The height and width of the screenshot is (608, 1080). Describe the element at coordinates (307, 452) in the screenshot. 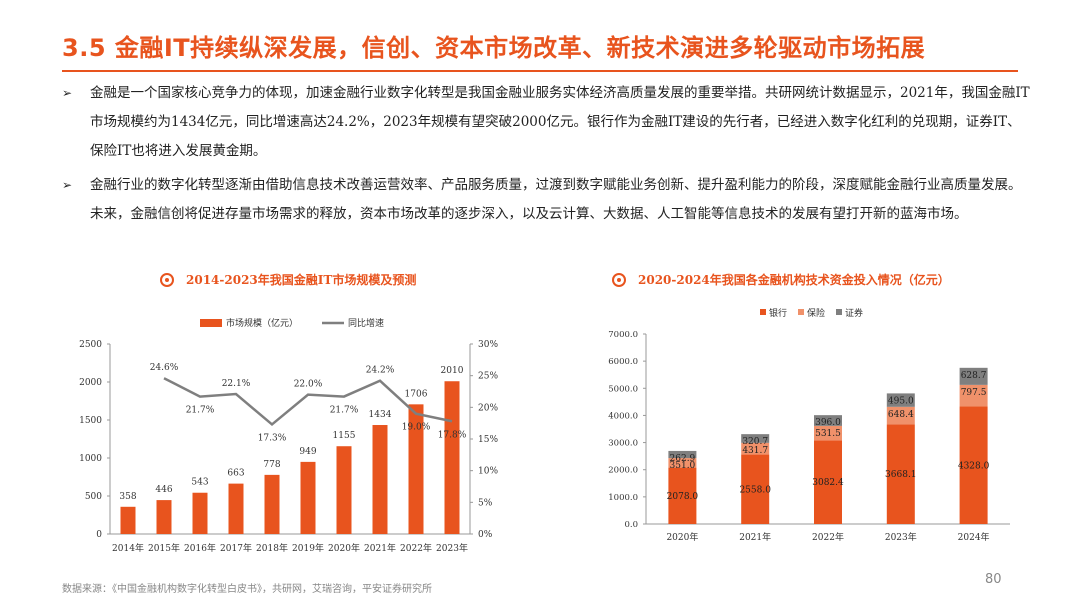

I see `bar-value-label: 949` at that location.